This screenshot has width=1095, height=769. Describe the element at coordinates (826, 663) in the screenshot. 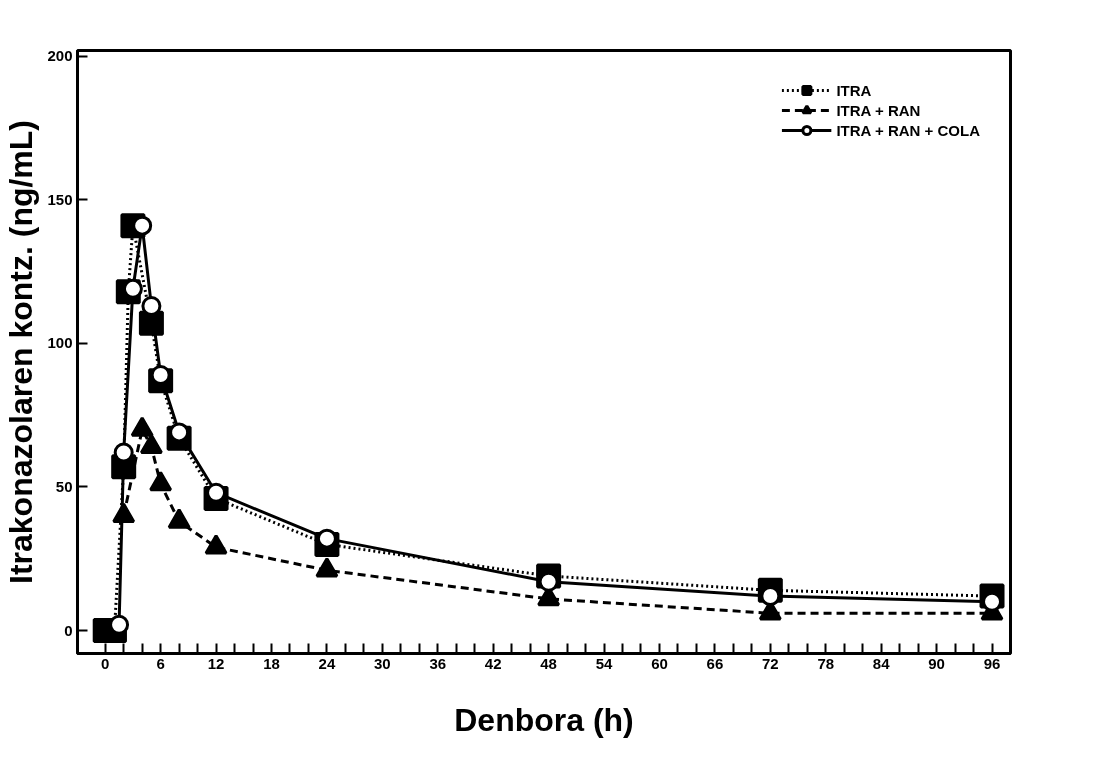

I see `x-tick-label: 78` at that location.